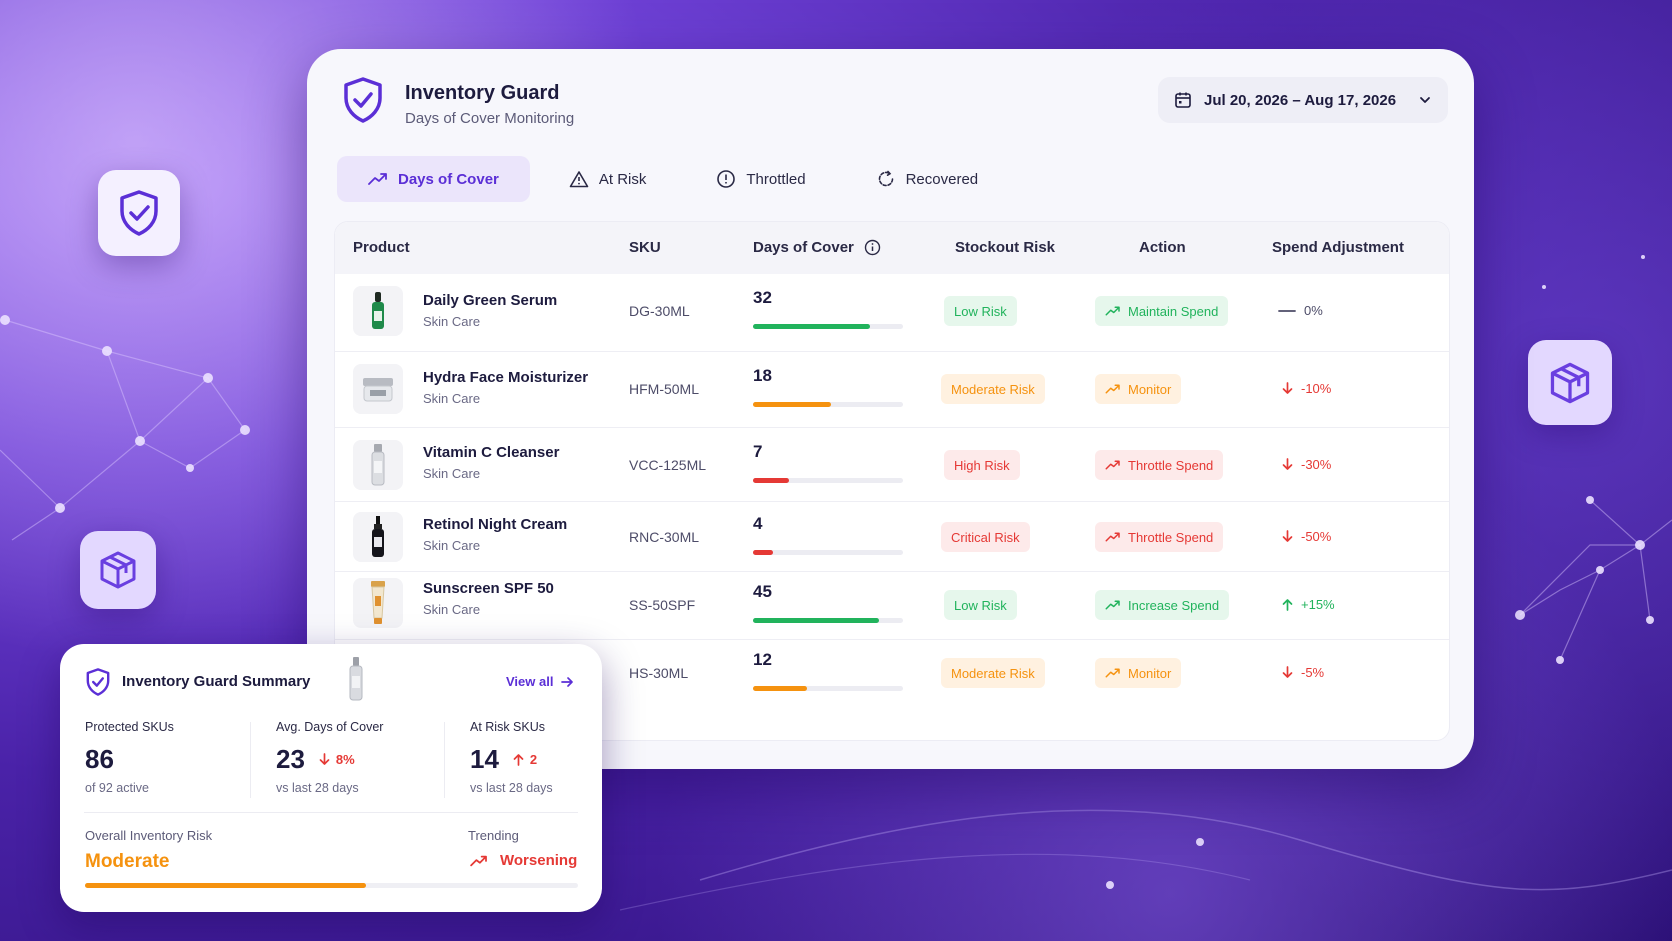 Image resolution: width=1672 pixels, height=941 pixels. Describe the element at coordinates (726, 179) in the screenshot. I see `alert-circle-icon` at that location.